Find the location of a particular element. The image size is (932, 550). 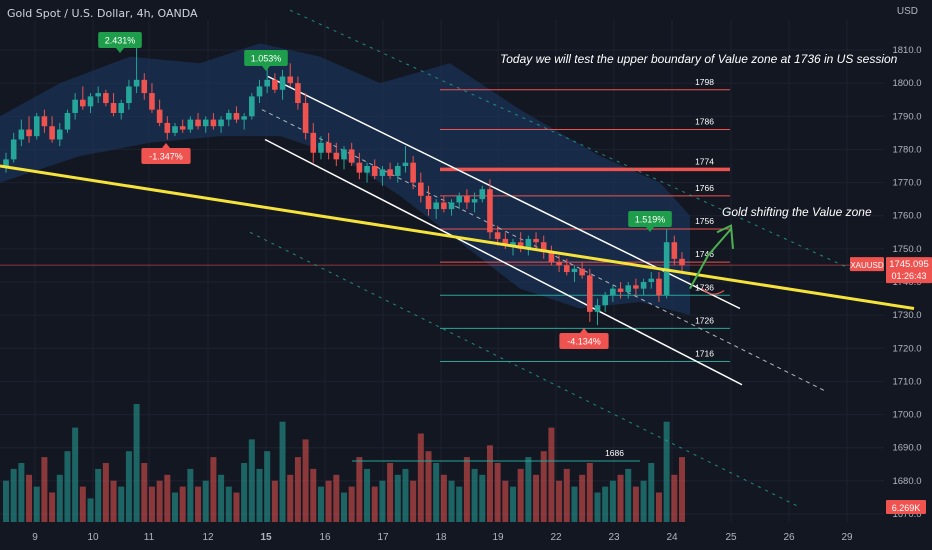

x-tick-label: 12 is located at coordinates (208, 537).